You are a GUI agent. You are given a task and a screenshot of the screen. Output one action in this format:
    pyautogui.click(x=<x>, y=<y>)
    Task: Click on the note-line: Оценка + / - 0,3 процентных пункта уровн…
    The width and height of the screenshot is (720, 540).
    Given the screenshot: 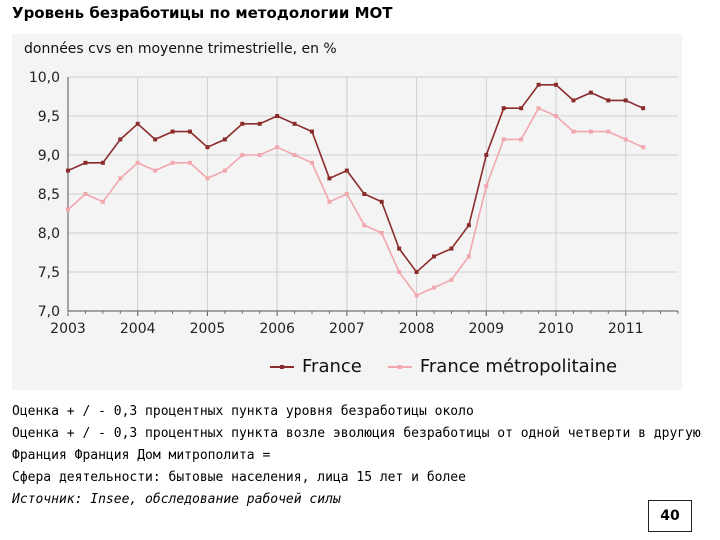 What is the action you would take?
    pyautogui.click(x=243, y=411)
    